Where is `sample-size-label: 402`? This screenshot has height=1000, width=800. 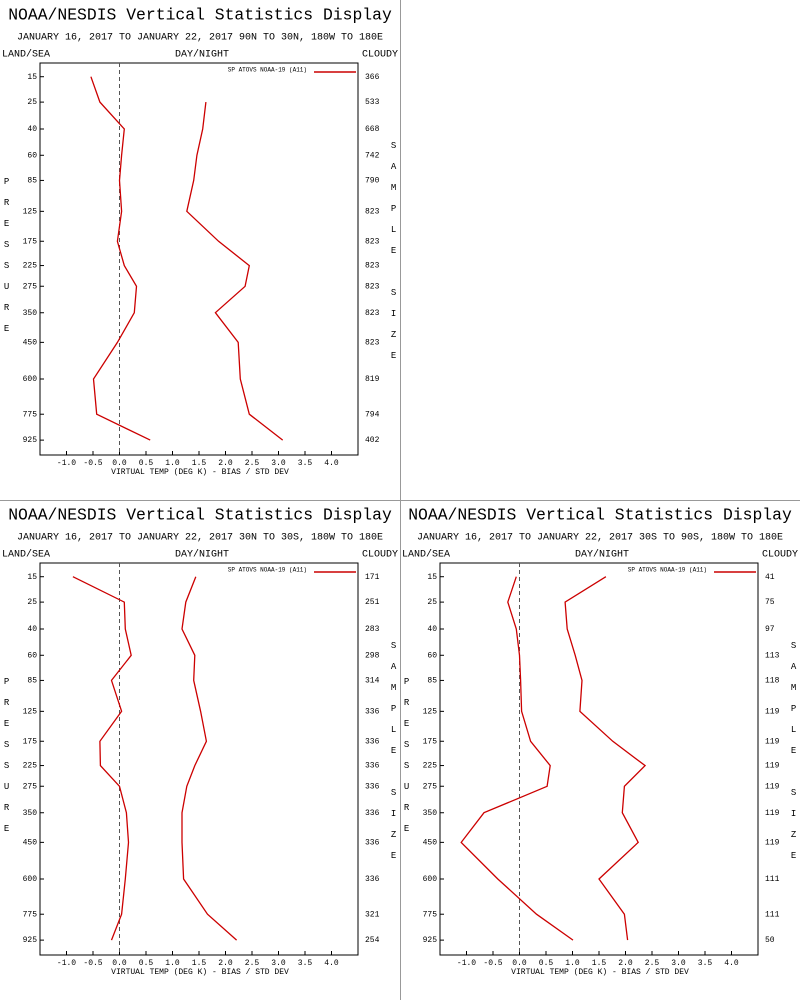
sample-size-label: 402 is located at coordinates (372, 440).